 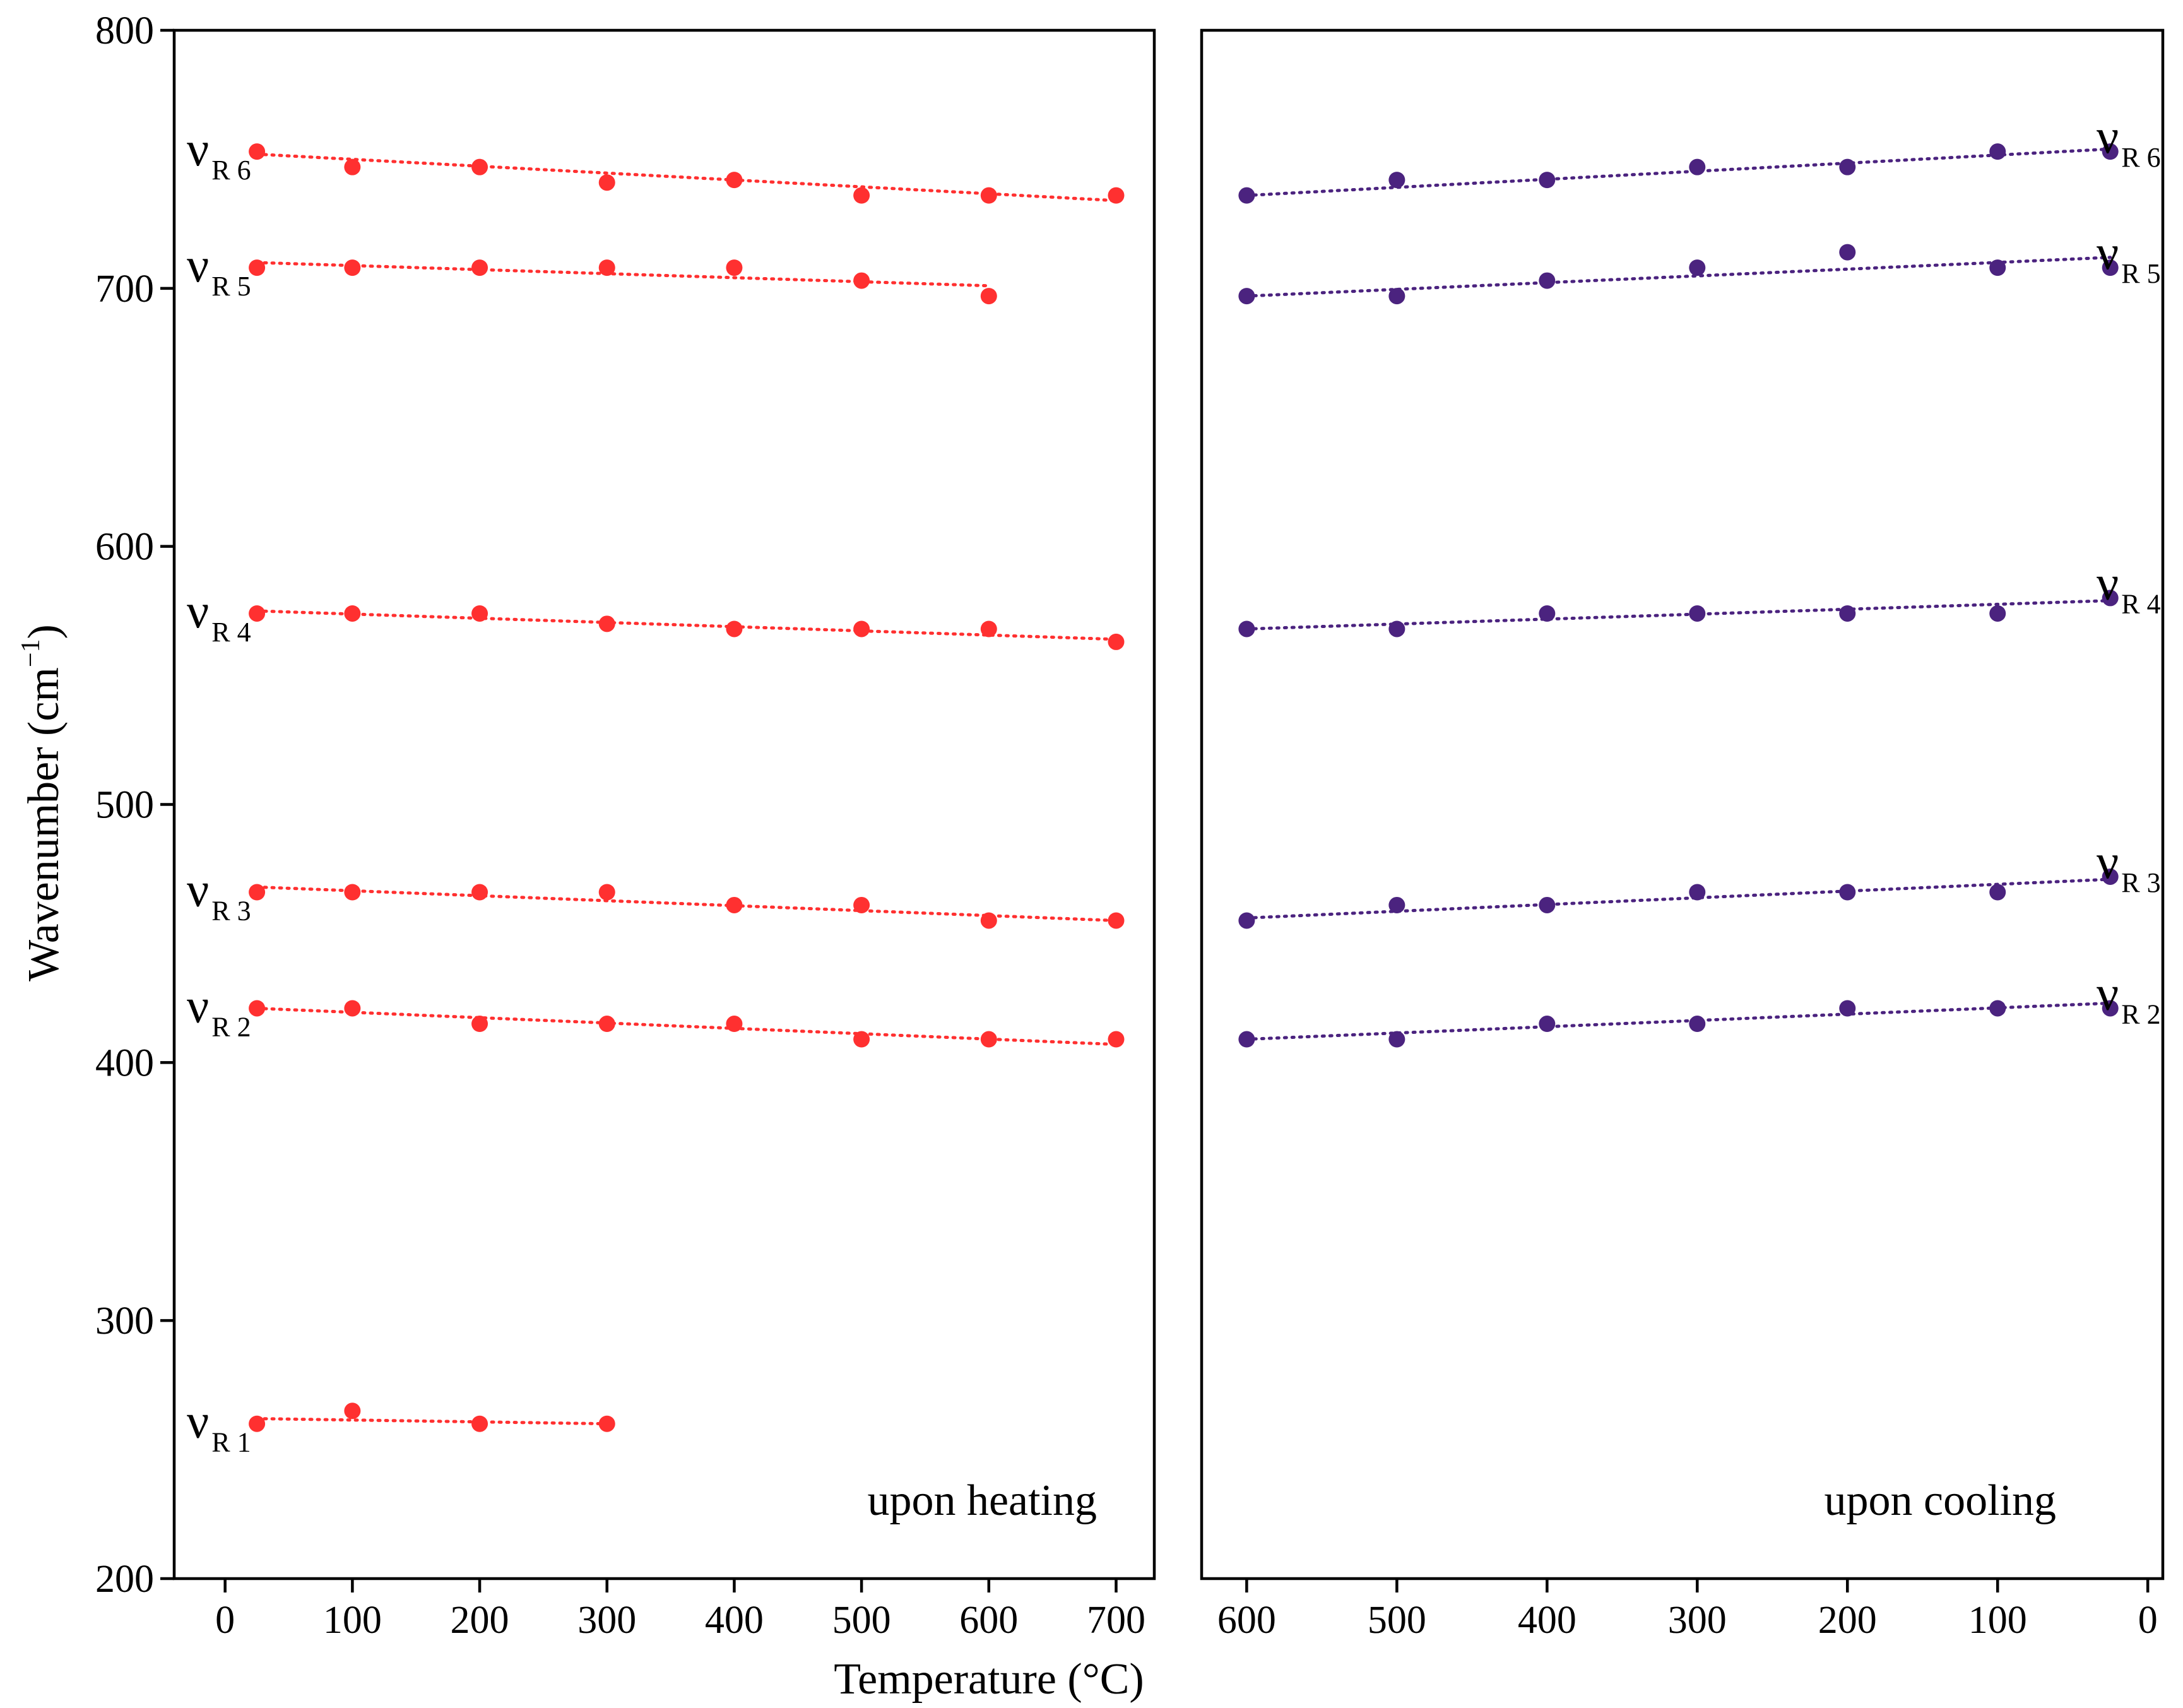 What do you see at coordinates (231, 286) in the screenshot?
I see `mode-label-subscript: R 5` at bounding box center [231, 286].